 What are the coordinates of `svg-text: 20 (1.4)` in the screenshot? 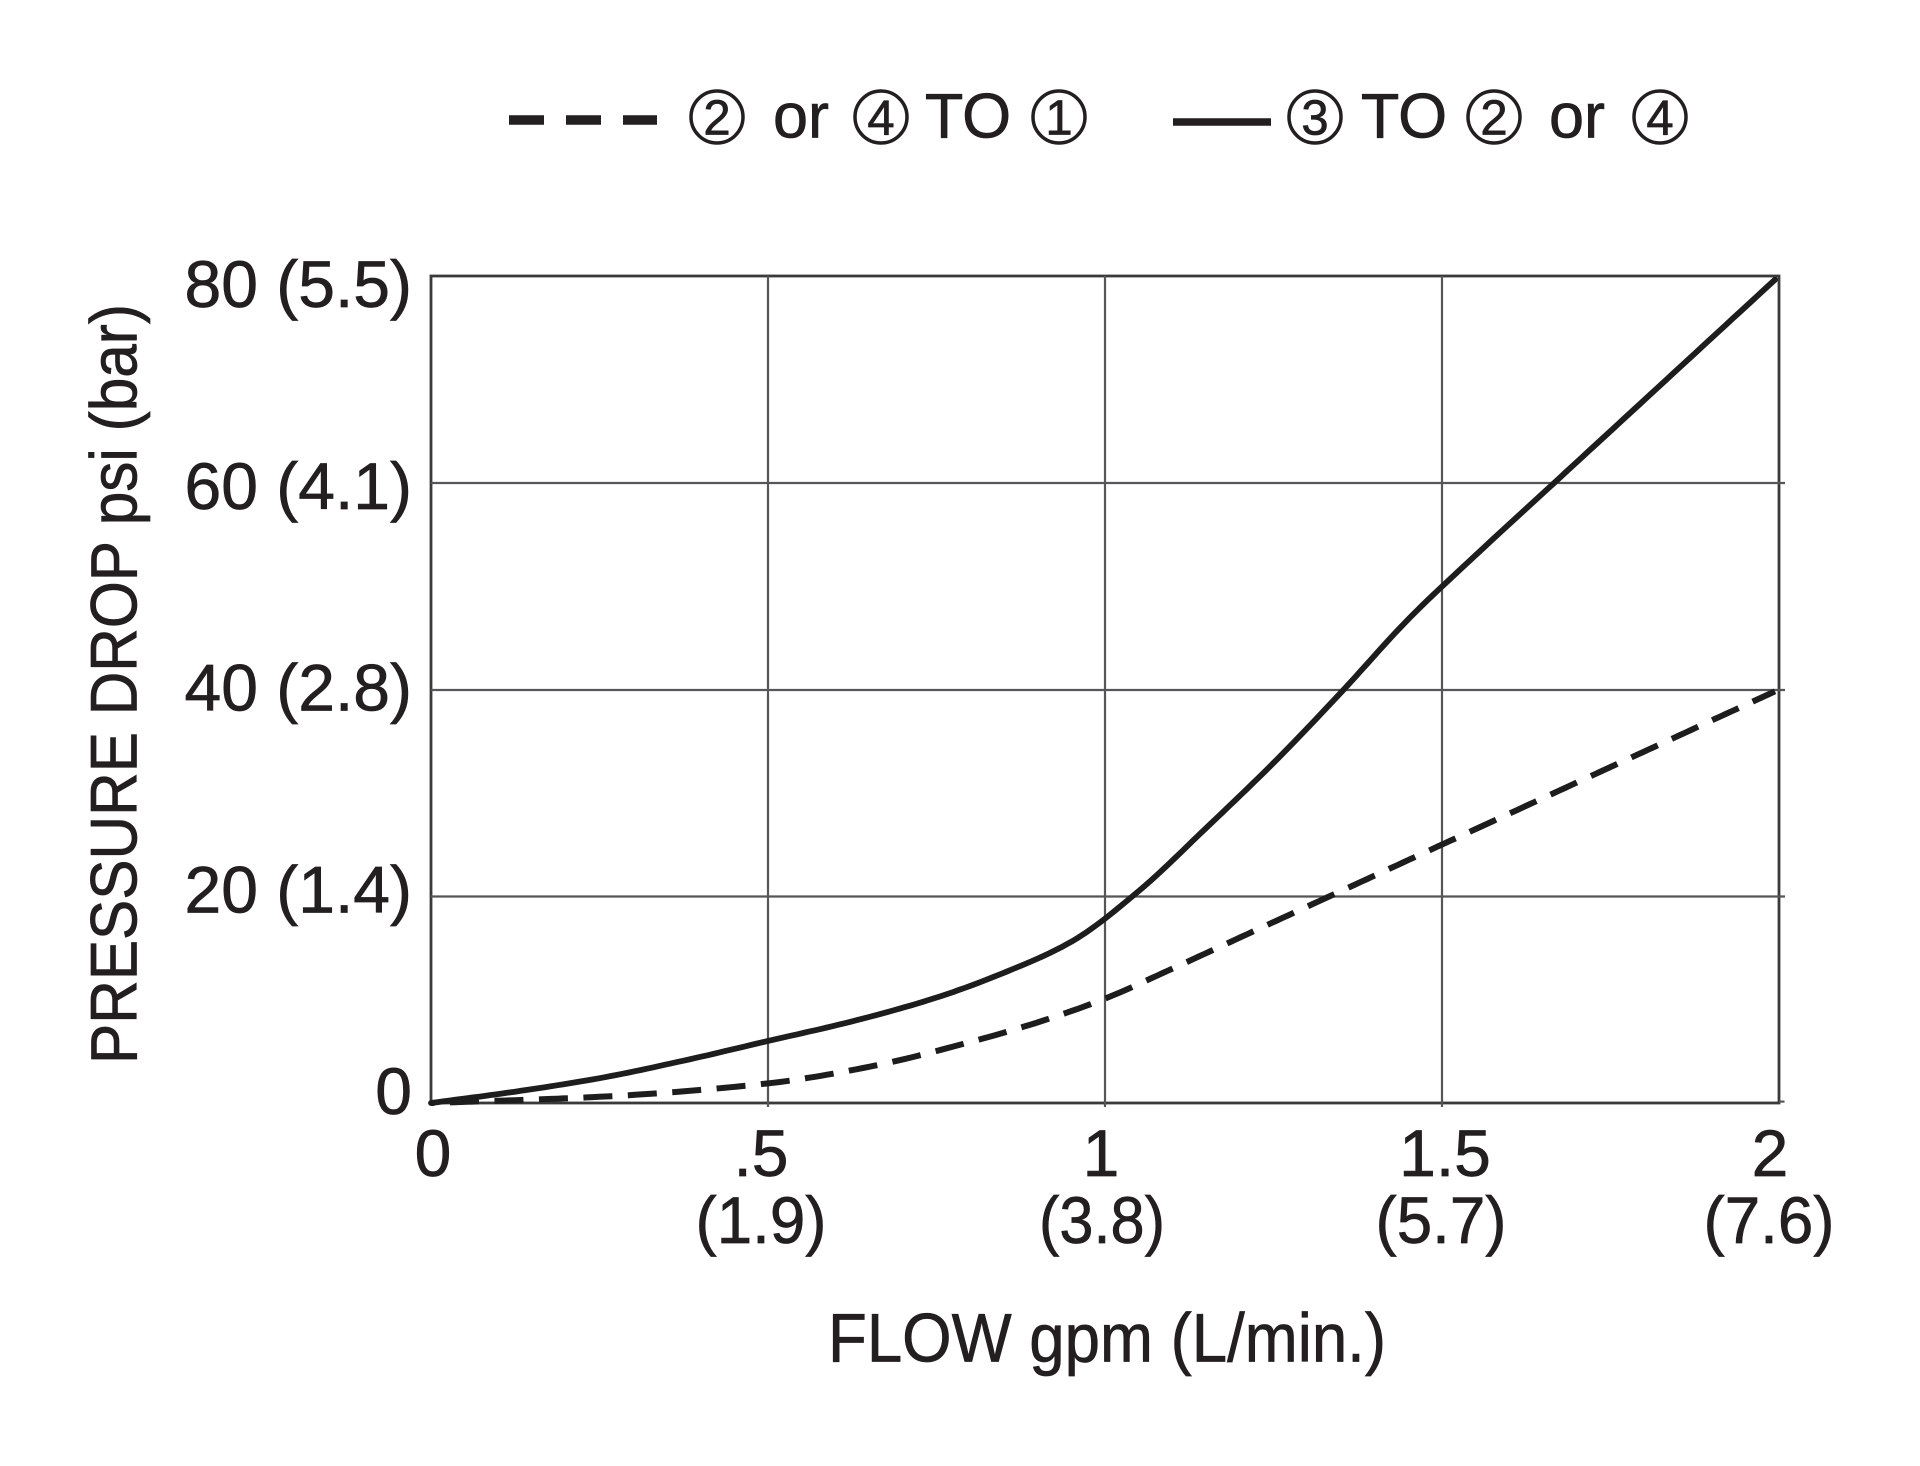 It's located at (298, 889).